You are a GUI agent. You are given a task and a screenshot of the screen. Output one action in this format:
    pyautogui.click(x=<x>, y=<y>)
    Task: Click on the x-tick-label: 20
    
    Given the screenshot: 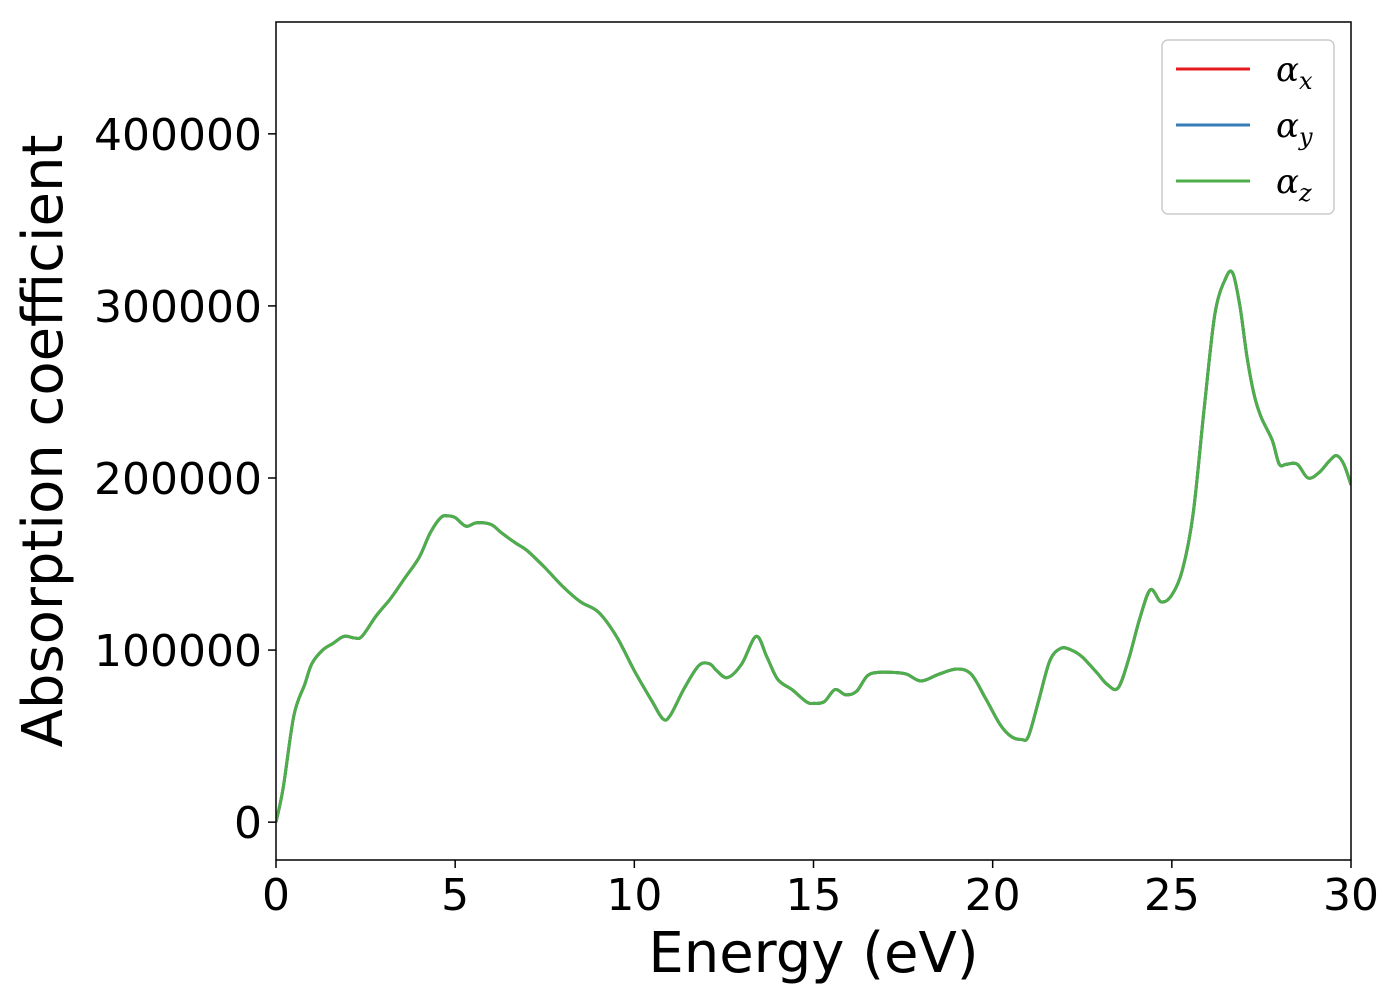 What is the action you would take?
    pyautogui.click(x=993, y=895)
    